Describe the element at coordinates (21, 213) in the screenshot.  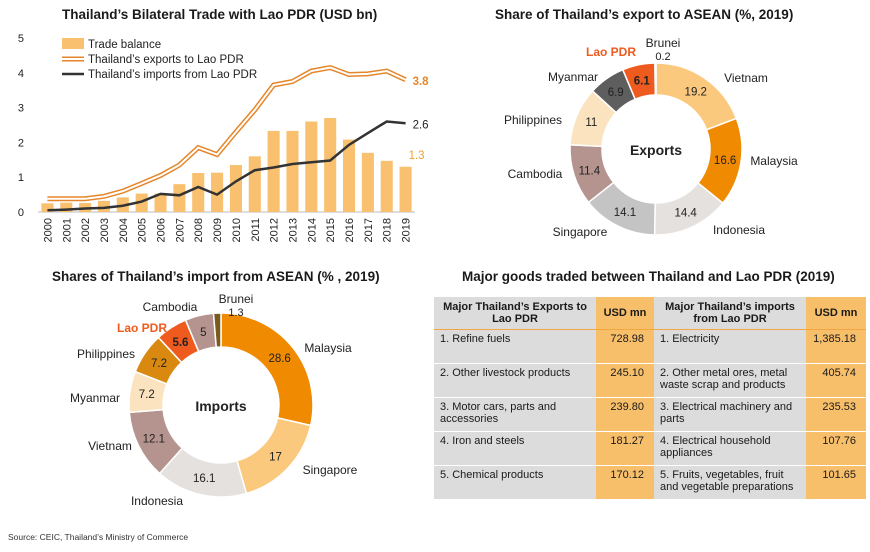
I see `y-tick-label: 0` at that location.